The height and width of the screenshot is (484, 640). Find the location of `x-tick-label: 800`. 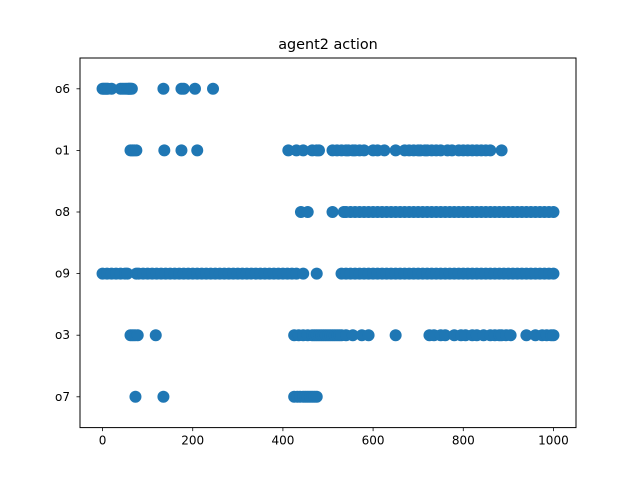

x-tick-label: 800 is located at coordinates (463, 441).